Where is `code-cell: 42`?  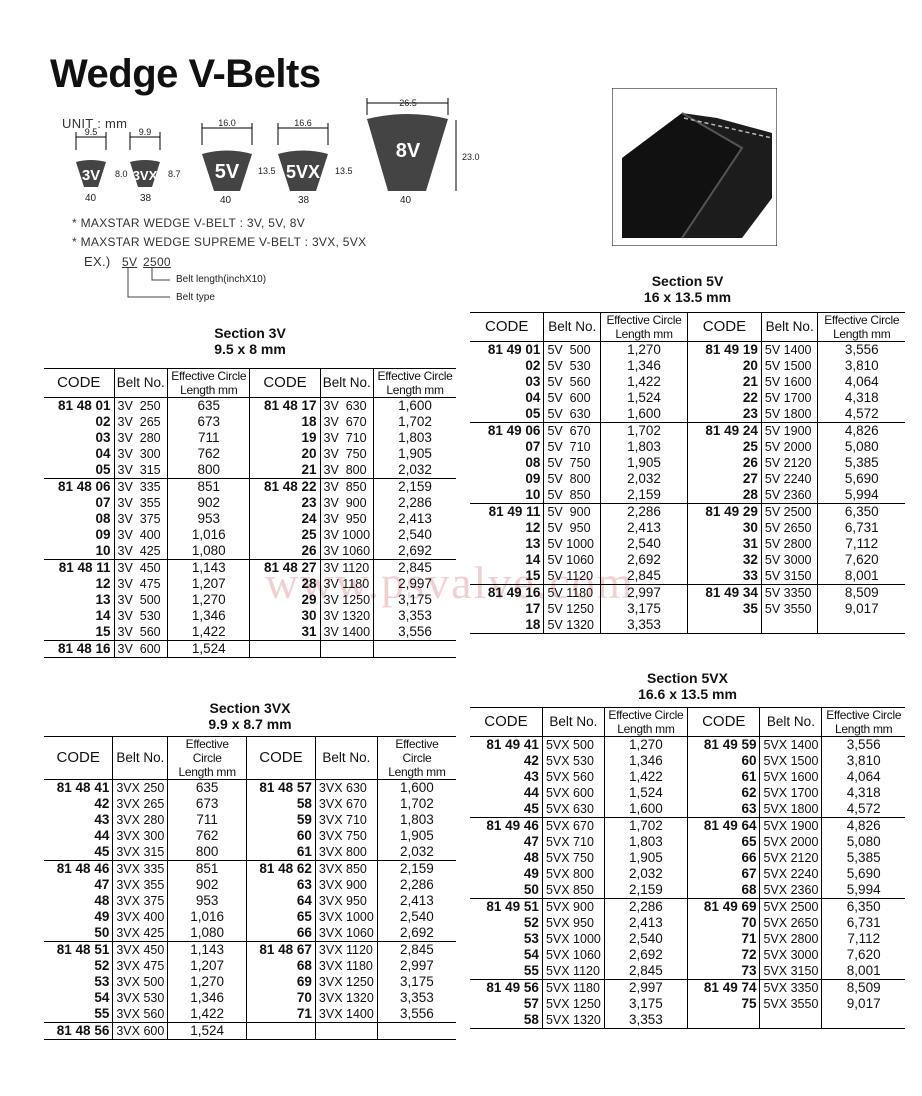 code-cell: 42 is located at coordinates (102, 803).